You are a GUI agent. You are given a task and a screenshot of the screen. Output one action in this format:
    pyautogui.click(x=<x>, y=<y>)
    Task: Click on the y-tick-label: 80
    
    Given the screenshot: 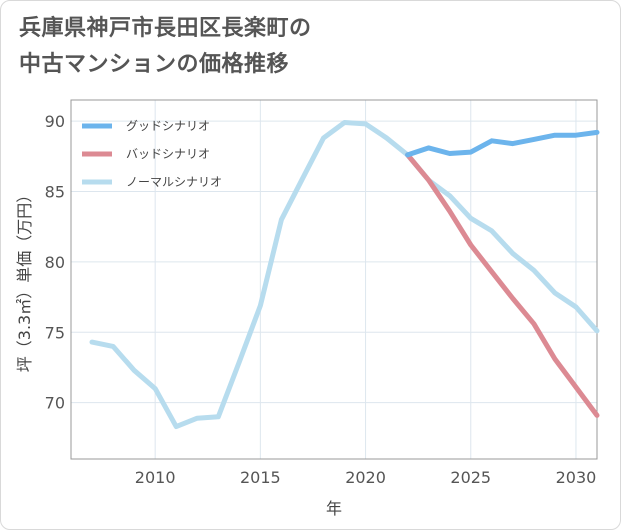 What is the action you would take?
    pyautogui.click(x=55, y=262)
    